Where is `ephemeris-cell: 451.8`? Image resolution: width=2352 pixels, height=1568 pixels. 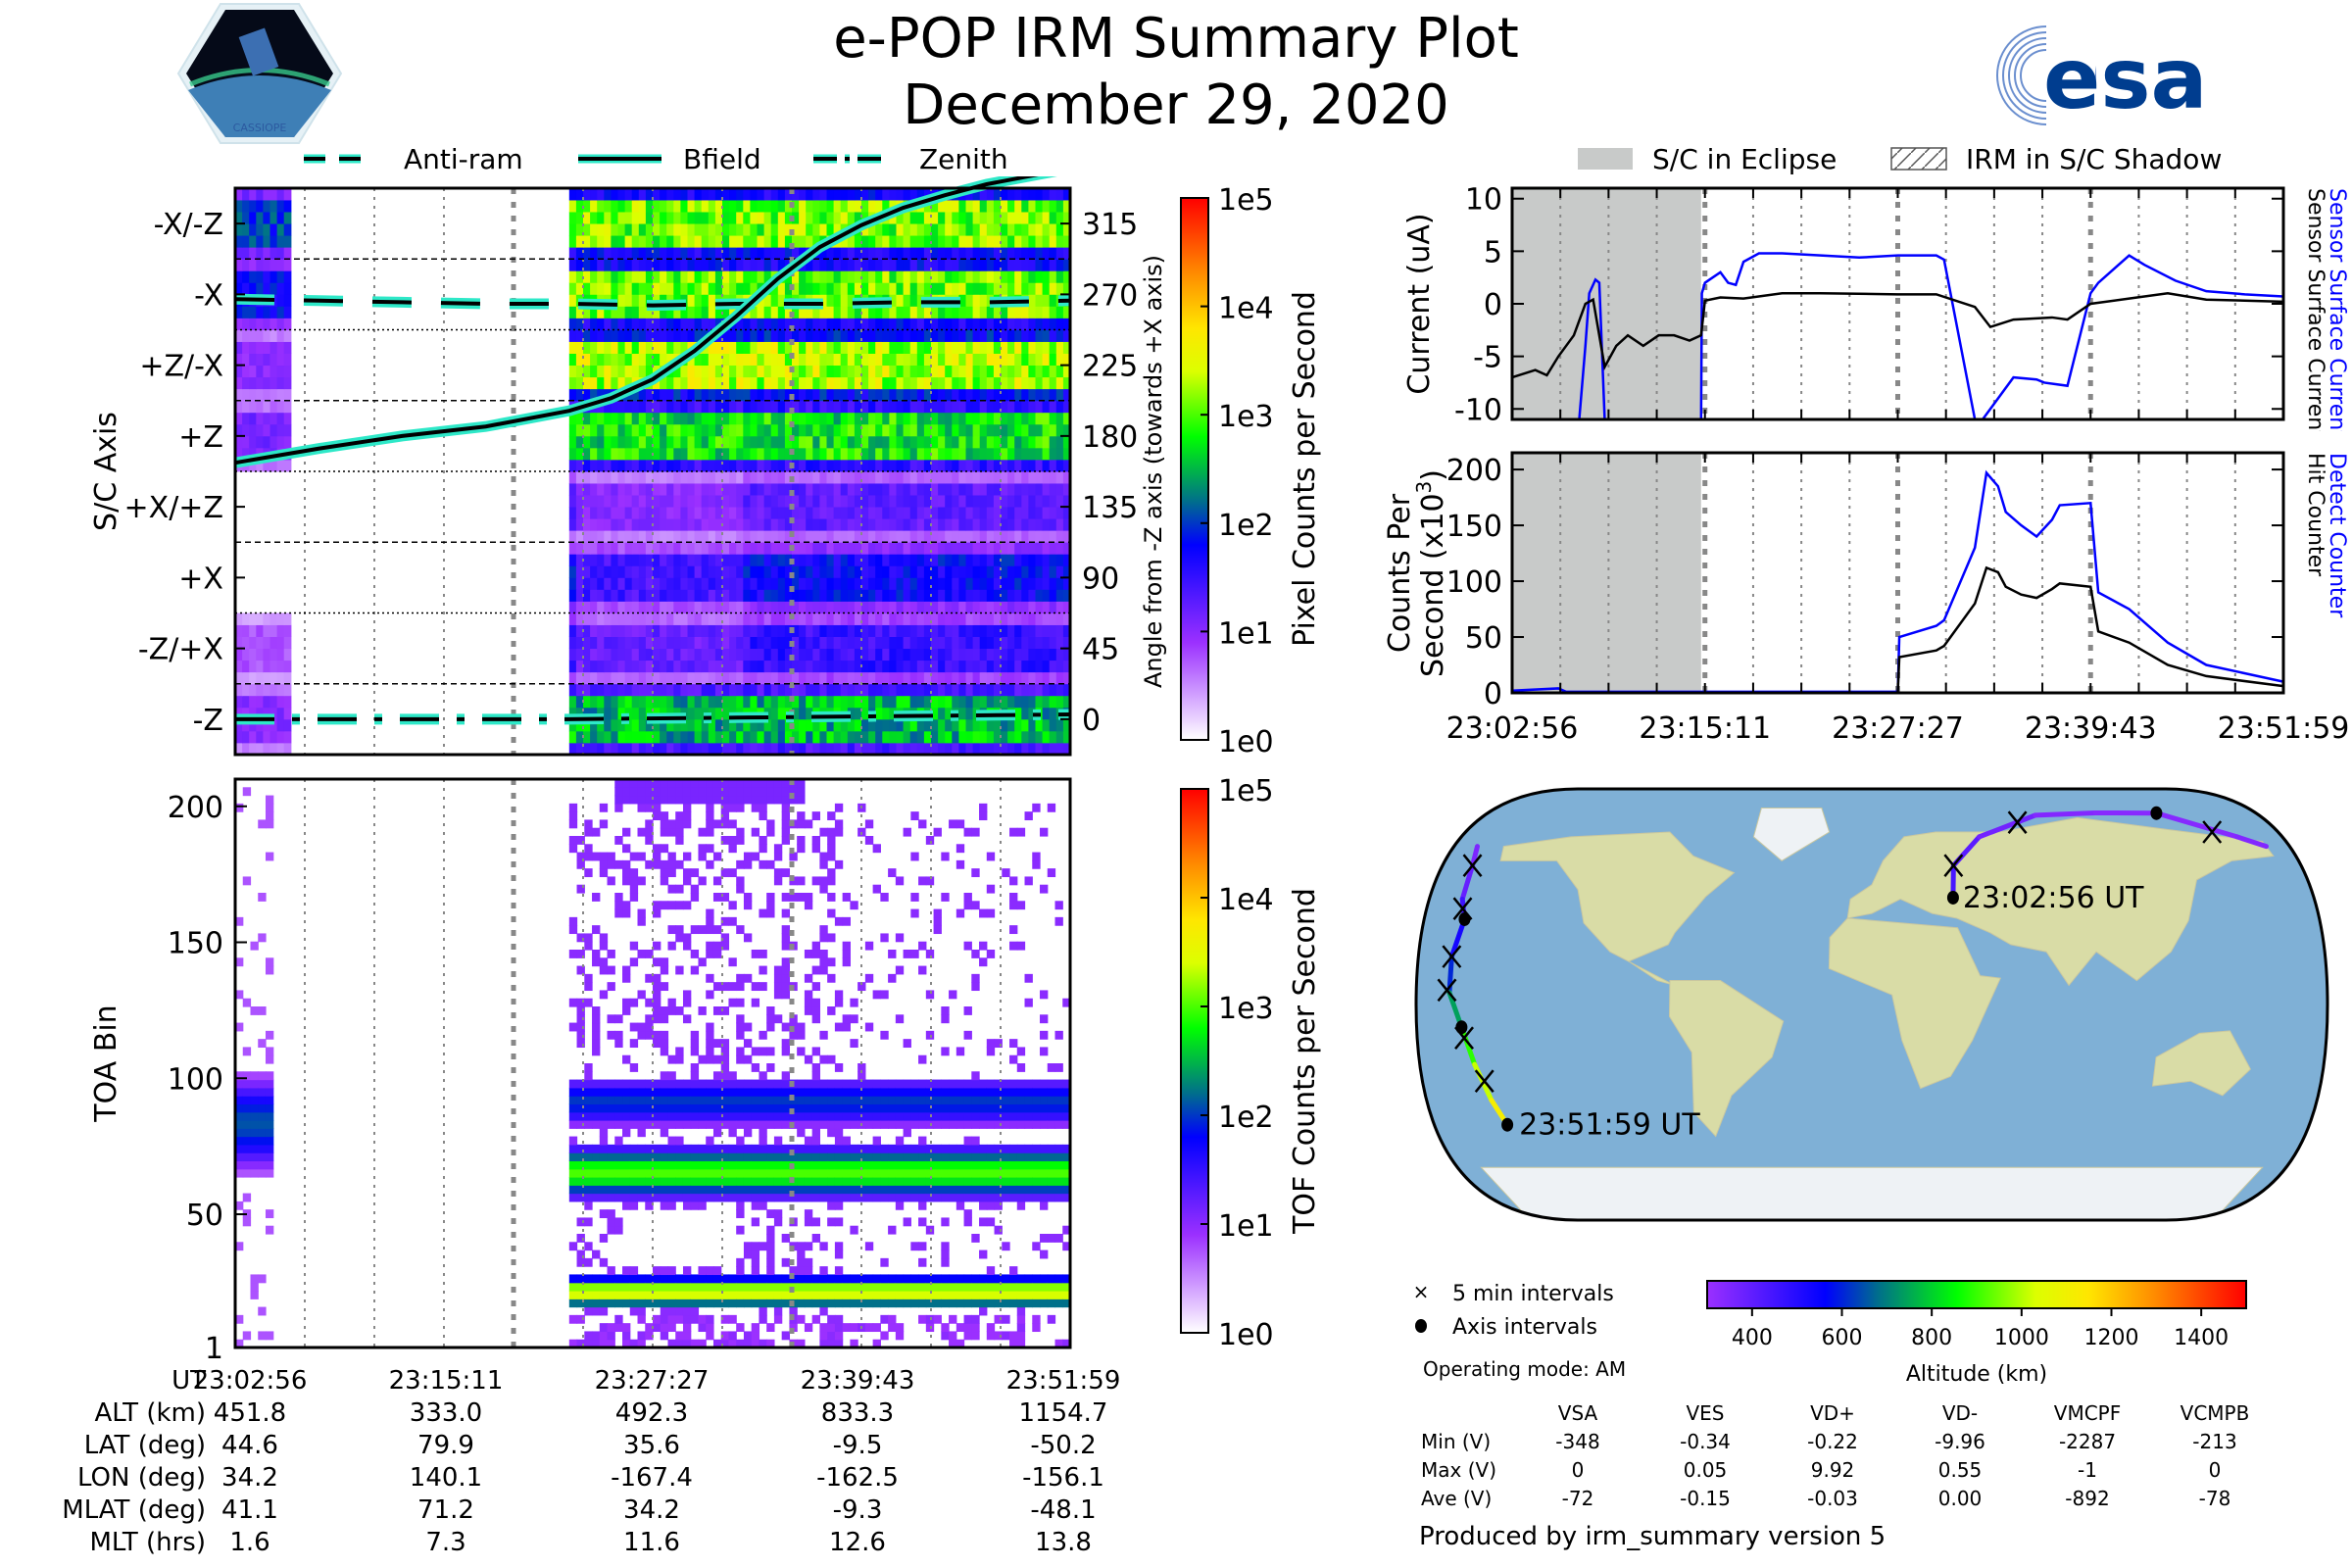 ephemeris-cell: 451.8 is located at coordinates (250, 1413).